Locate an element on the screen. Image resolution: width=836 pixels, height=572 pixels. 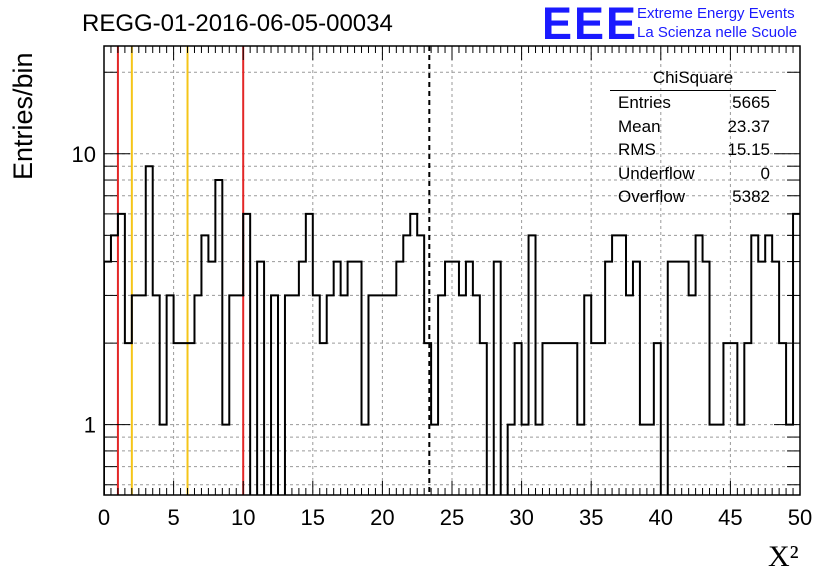
stats-value: 5665 is located at coordinates (751, 102).